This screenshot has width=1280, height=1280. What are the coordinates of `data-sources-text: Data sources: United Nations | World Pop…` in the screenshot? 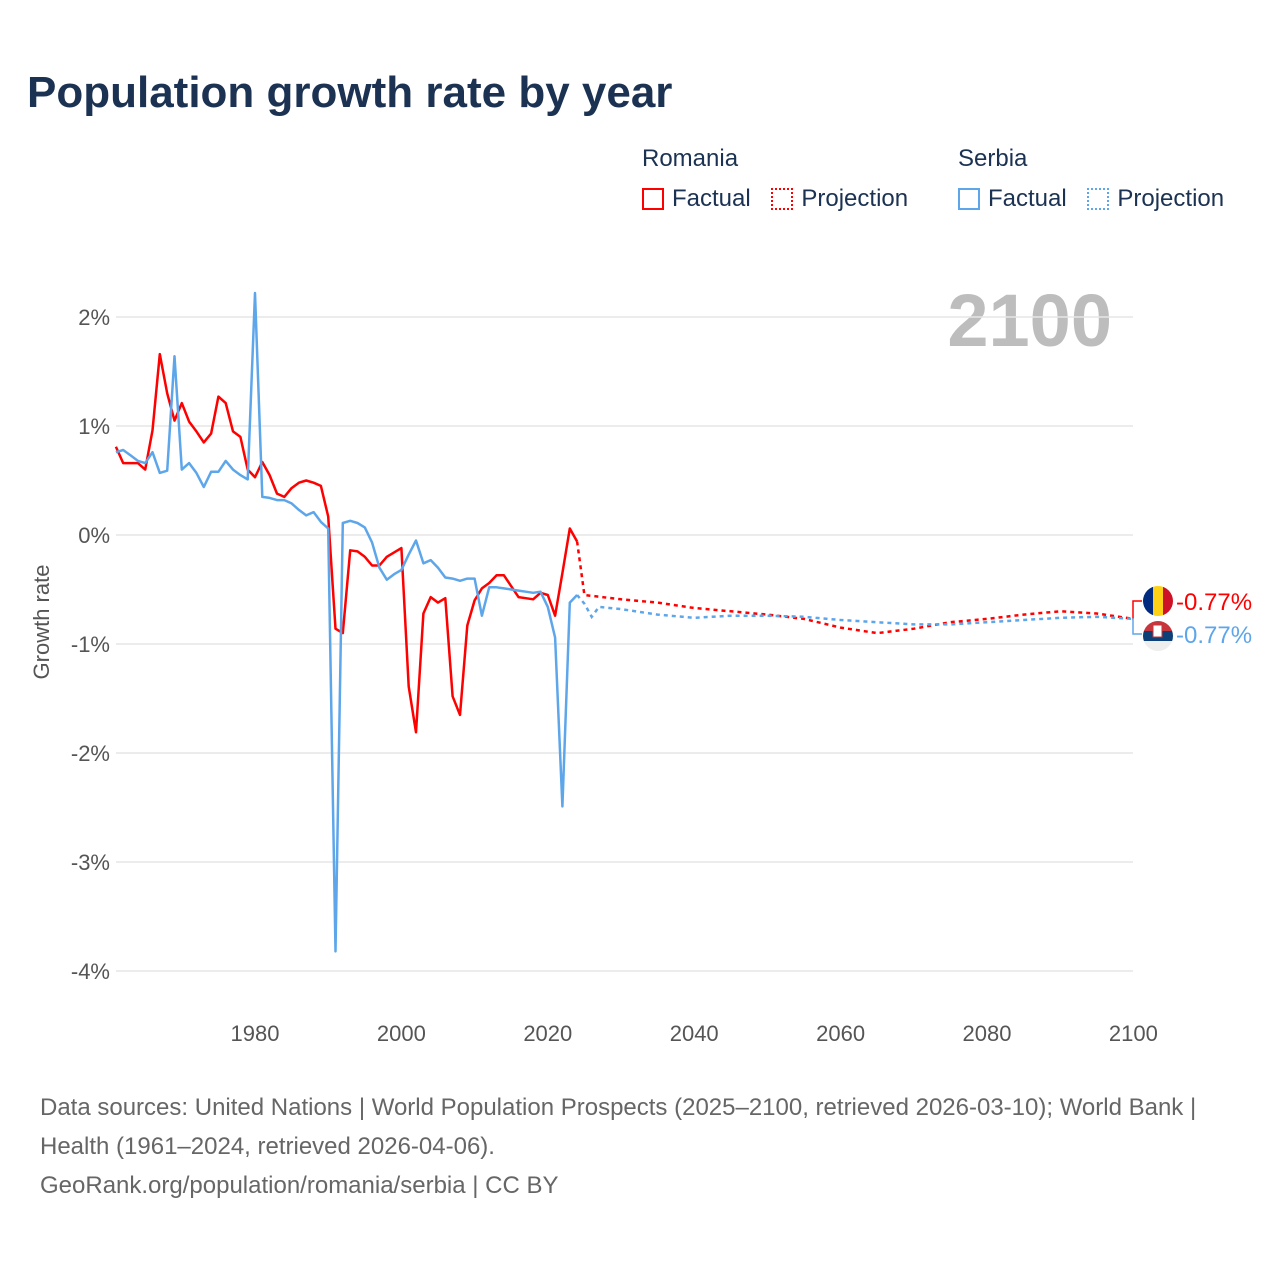 It's located at (618, 1127).